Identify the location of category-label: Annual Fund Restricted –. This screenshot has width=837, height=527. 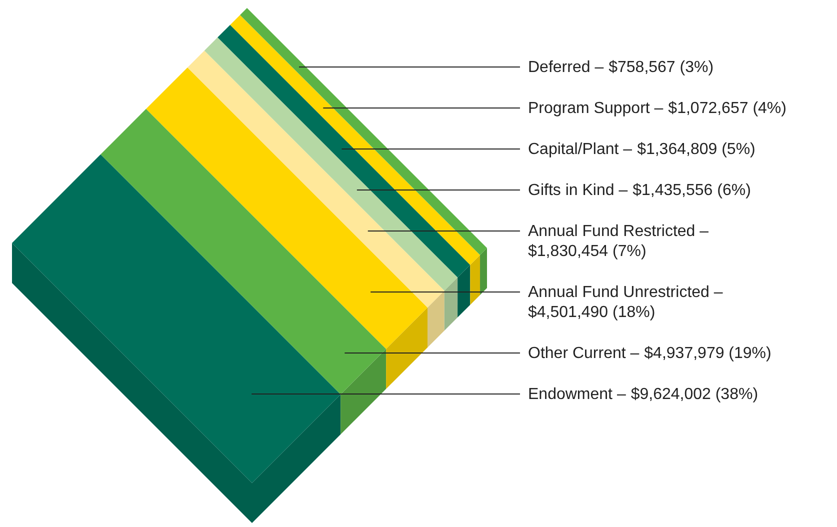
(618, 231).